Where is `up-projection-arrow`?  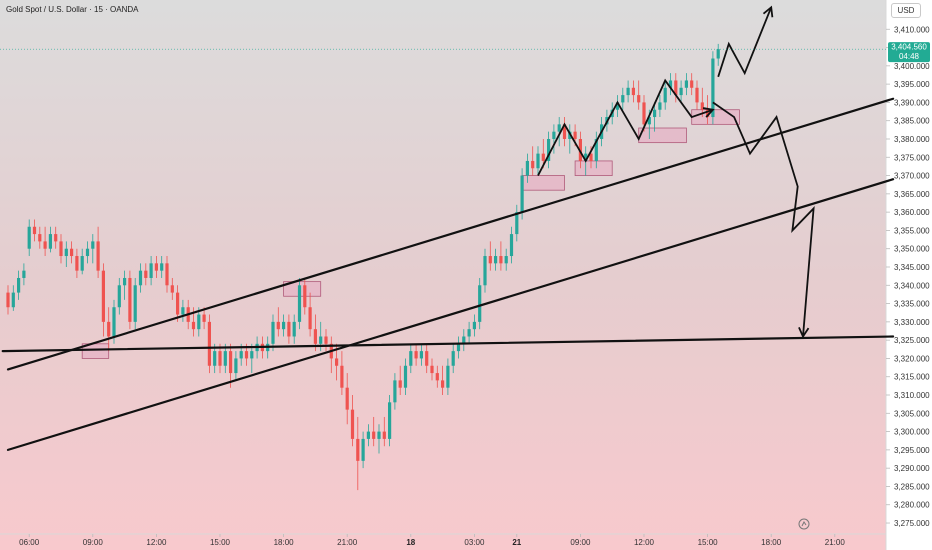
up-projection-arrow is located at coordinates (745, 41).